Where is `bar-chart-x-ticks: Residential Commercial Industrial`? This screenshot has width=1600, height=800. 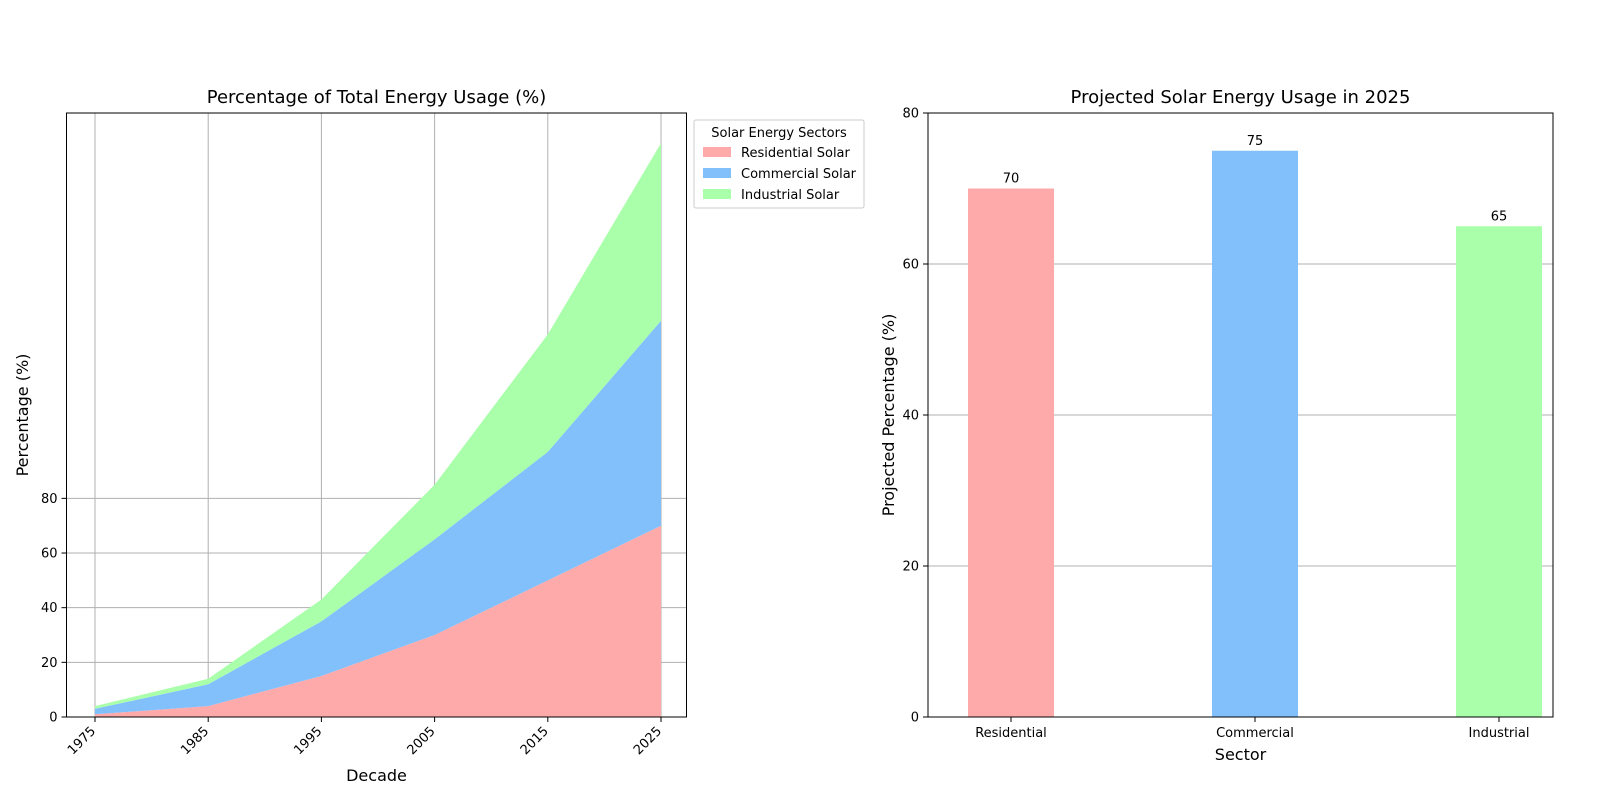 bar-chart-x-ticks: Residential Commercial Industrial is located at coordinates (1252, 729).